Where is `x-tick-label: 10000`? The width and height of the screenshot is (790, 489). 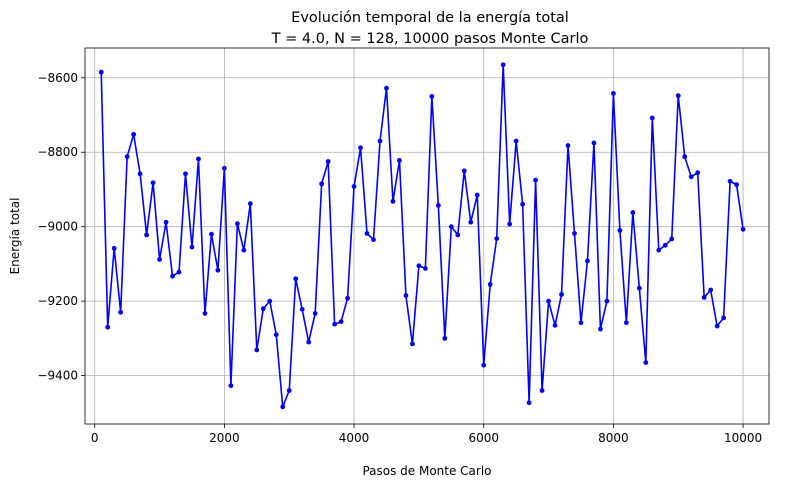 x-tick-label: 10000 is located at coordinates (743, 438).